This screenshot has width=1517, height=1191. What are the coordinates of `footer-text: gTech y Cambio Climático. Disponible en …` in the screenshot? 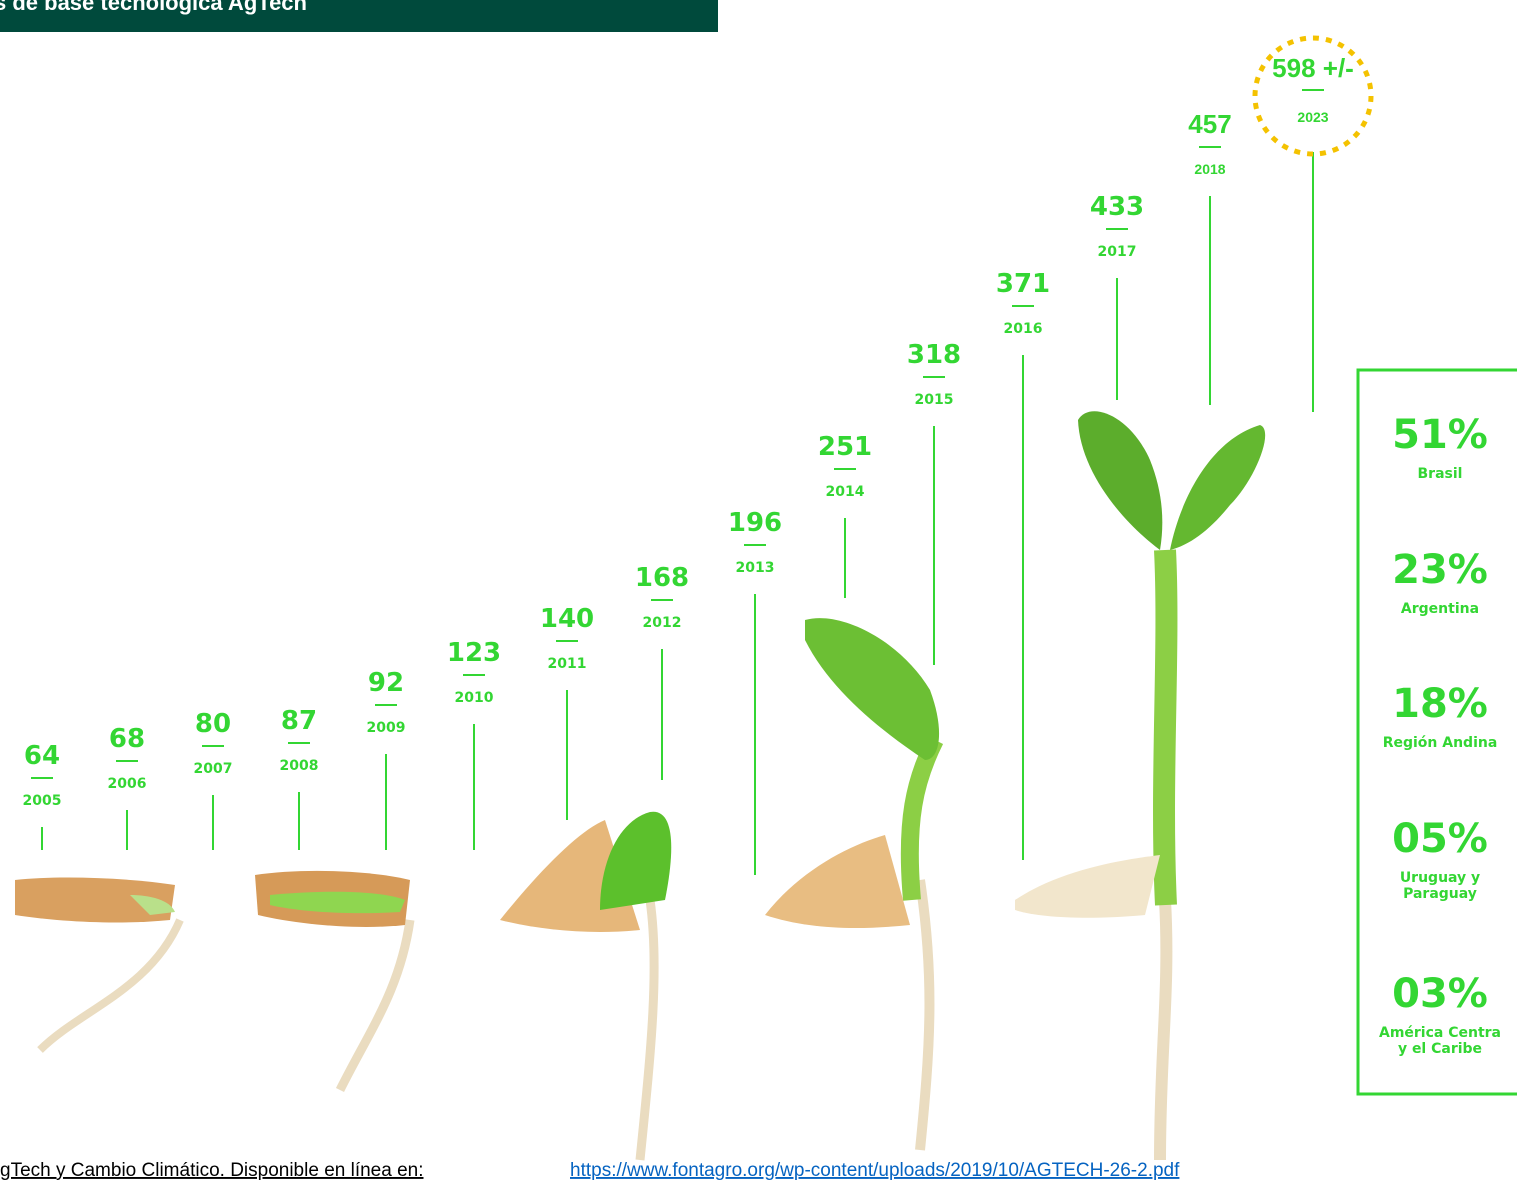 It's located at (212, 1170).